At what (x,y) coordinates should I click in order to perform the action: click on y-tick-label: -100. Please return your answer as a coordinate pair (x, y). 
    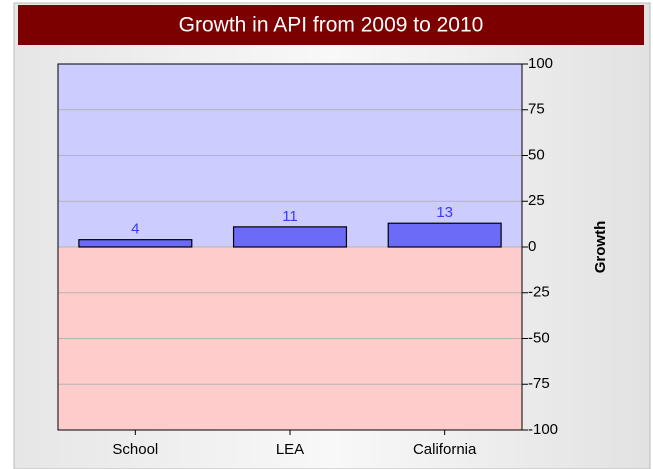
    Looking at the image, I should click on (543, 429).